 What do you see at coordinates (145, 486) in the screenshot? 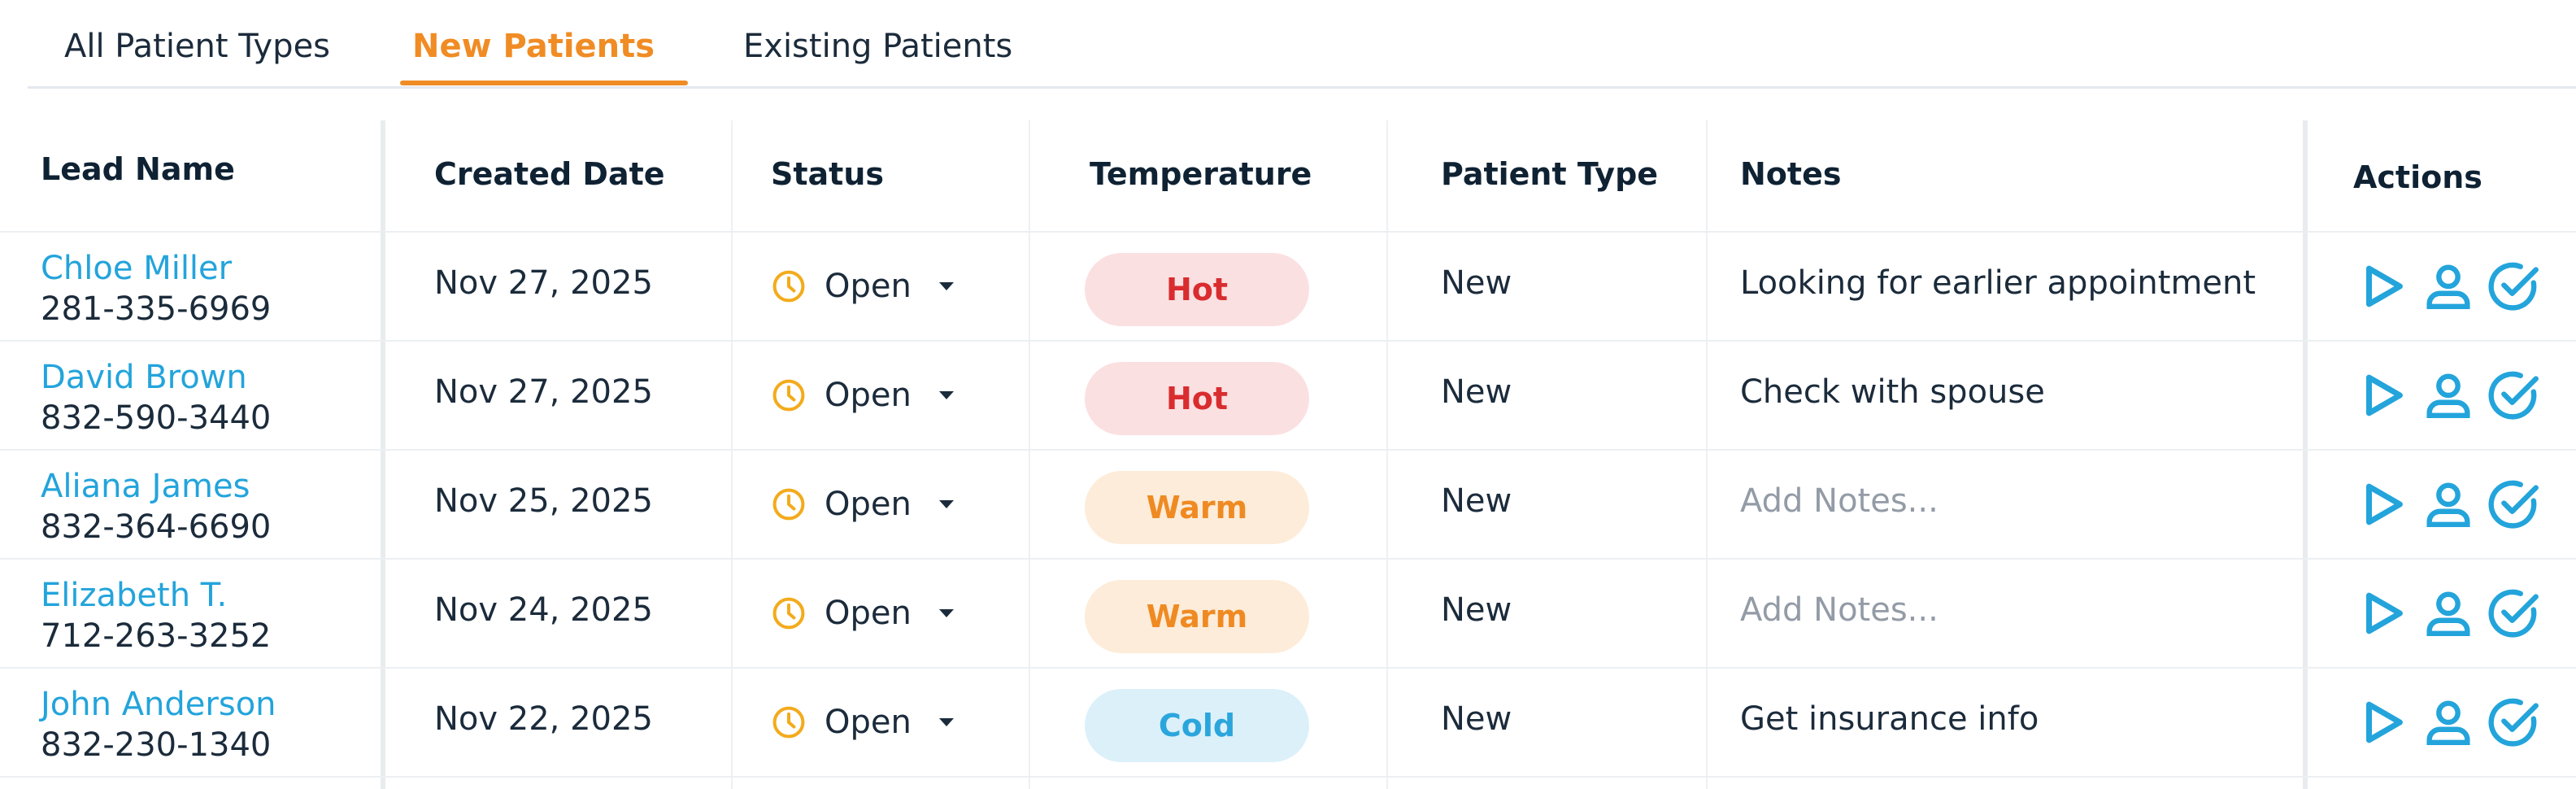
I see `lead-name-link: Aliana James` at bounding box center [145, 486].